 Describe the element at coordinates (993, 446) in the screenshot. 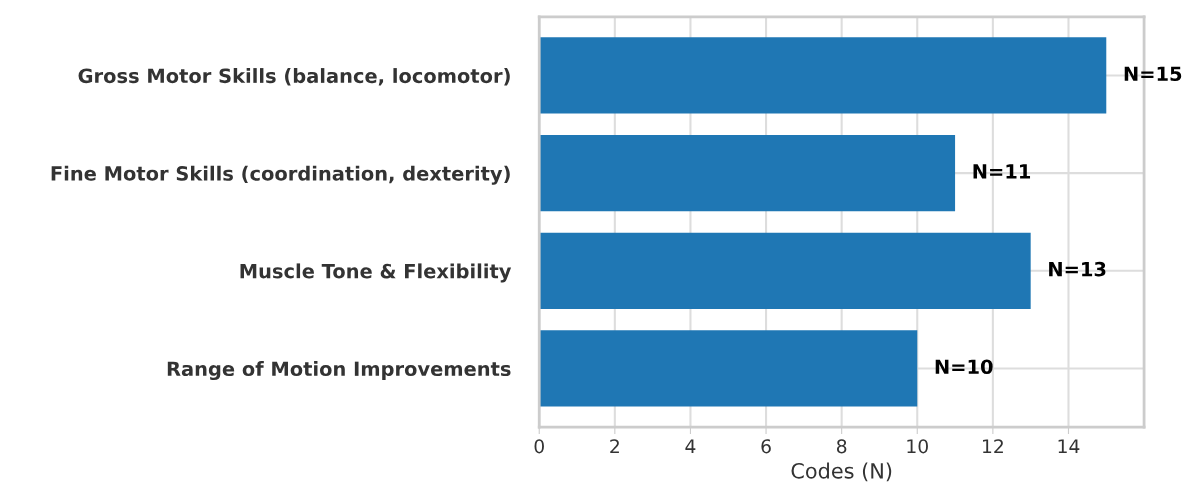

I see `x-tick-label: 12` at that location.